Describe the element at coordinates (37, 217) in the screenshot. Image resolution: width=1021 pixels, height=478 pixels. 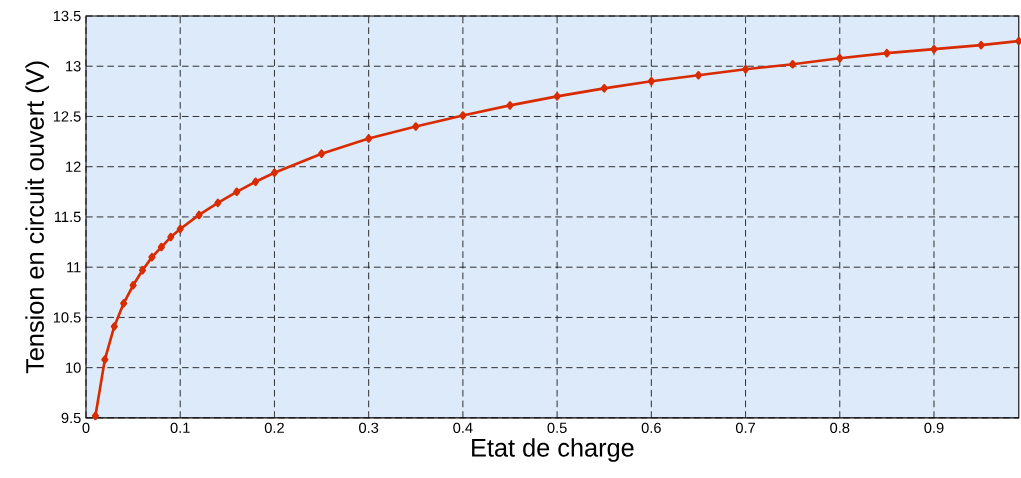
I see `y-axis-title: Tension en circuit ouvert (V)` at that location.